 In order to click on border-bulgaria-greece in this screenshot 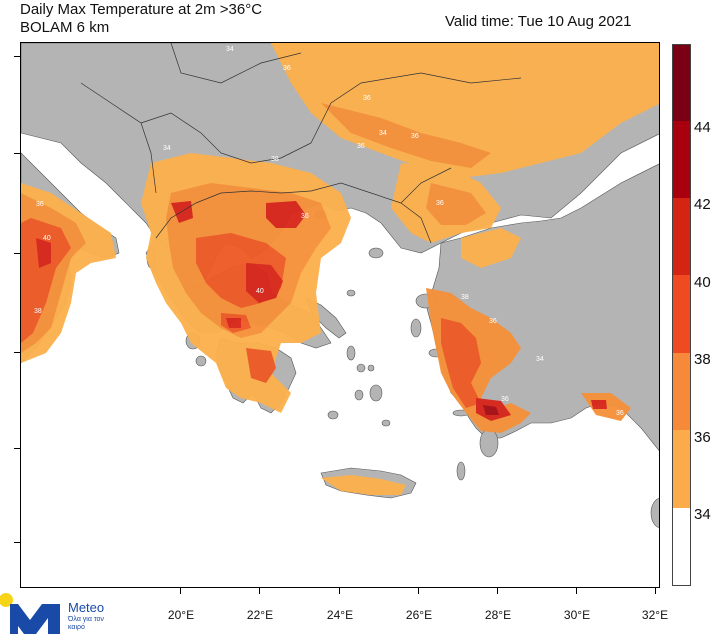, I will do `click(356, 193)`.